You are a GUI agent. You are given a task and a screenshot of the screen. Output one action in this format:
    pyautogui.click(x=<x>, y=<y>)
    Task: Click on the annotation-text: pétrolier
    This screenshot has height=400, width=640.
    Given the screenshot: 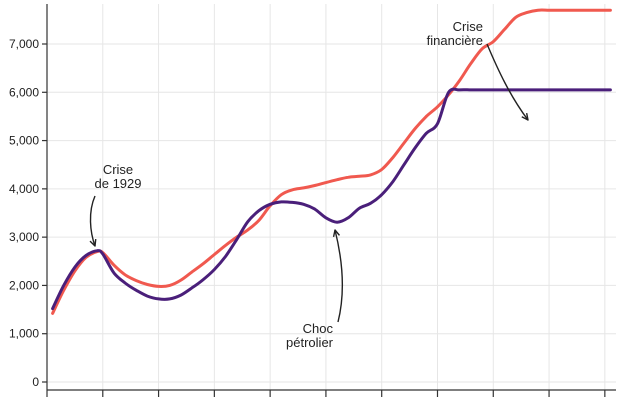 What is the action you would take?
    pyautogui.click(x=310, y=342)
    